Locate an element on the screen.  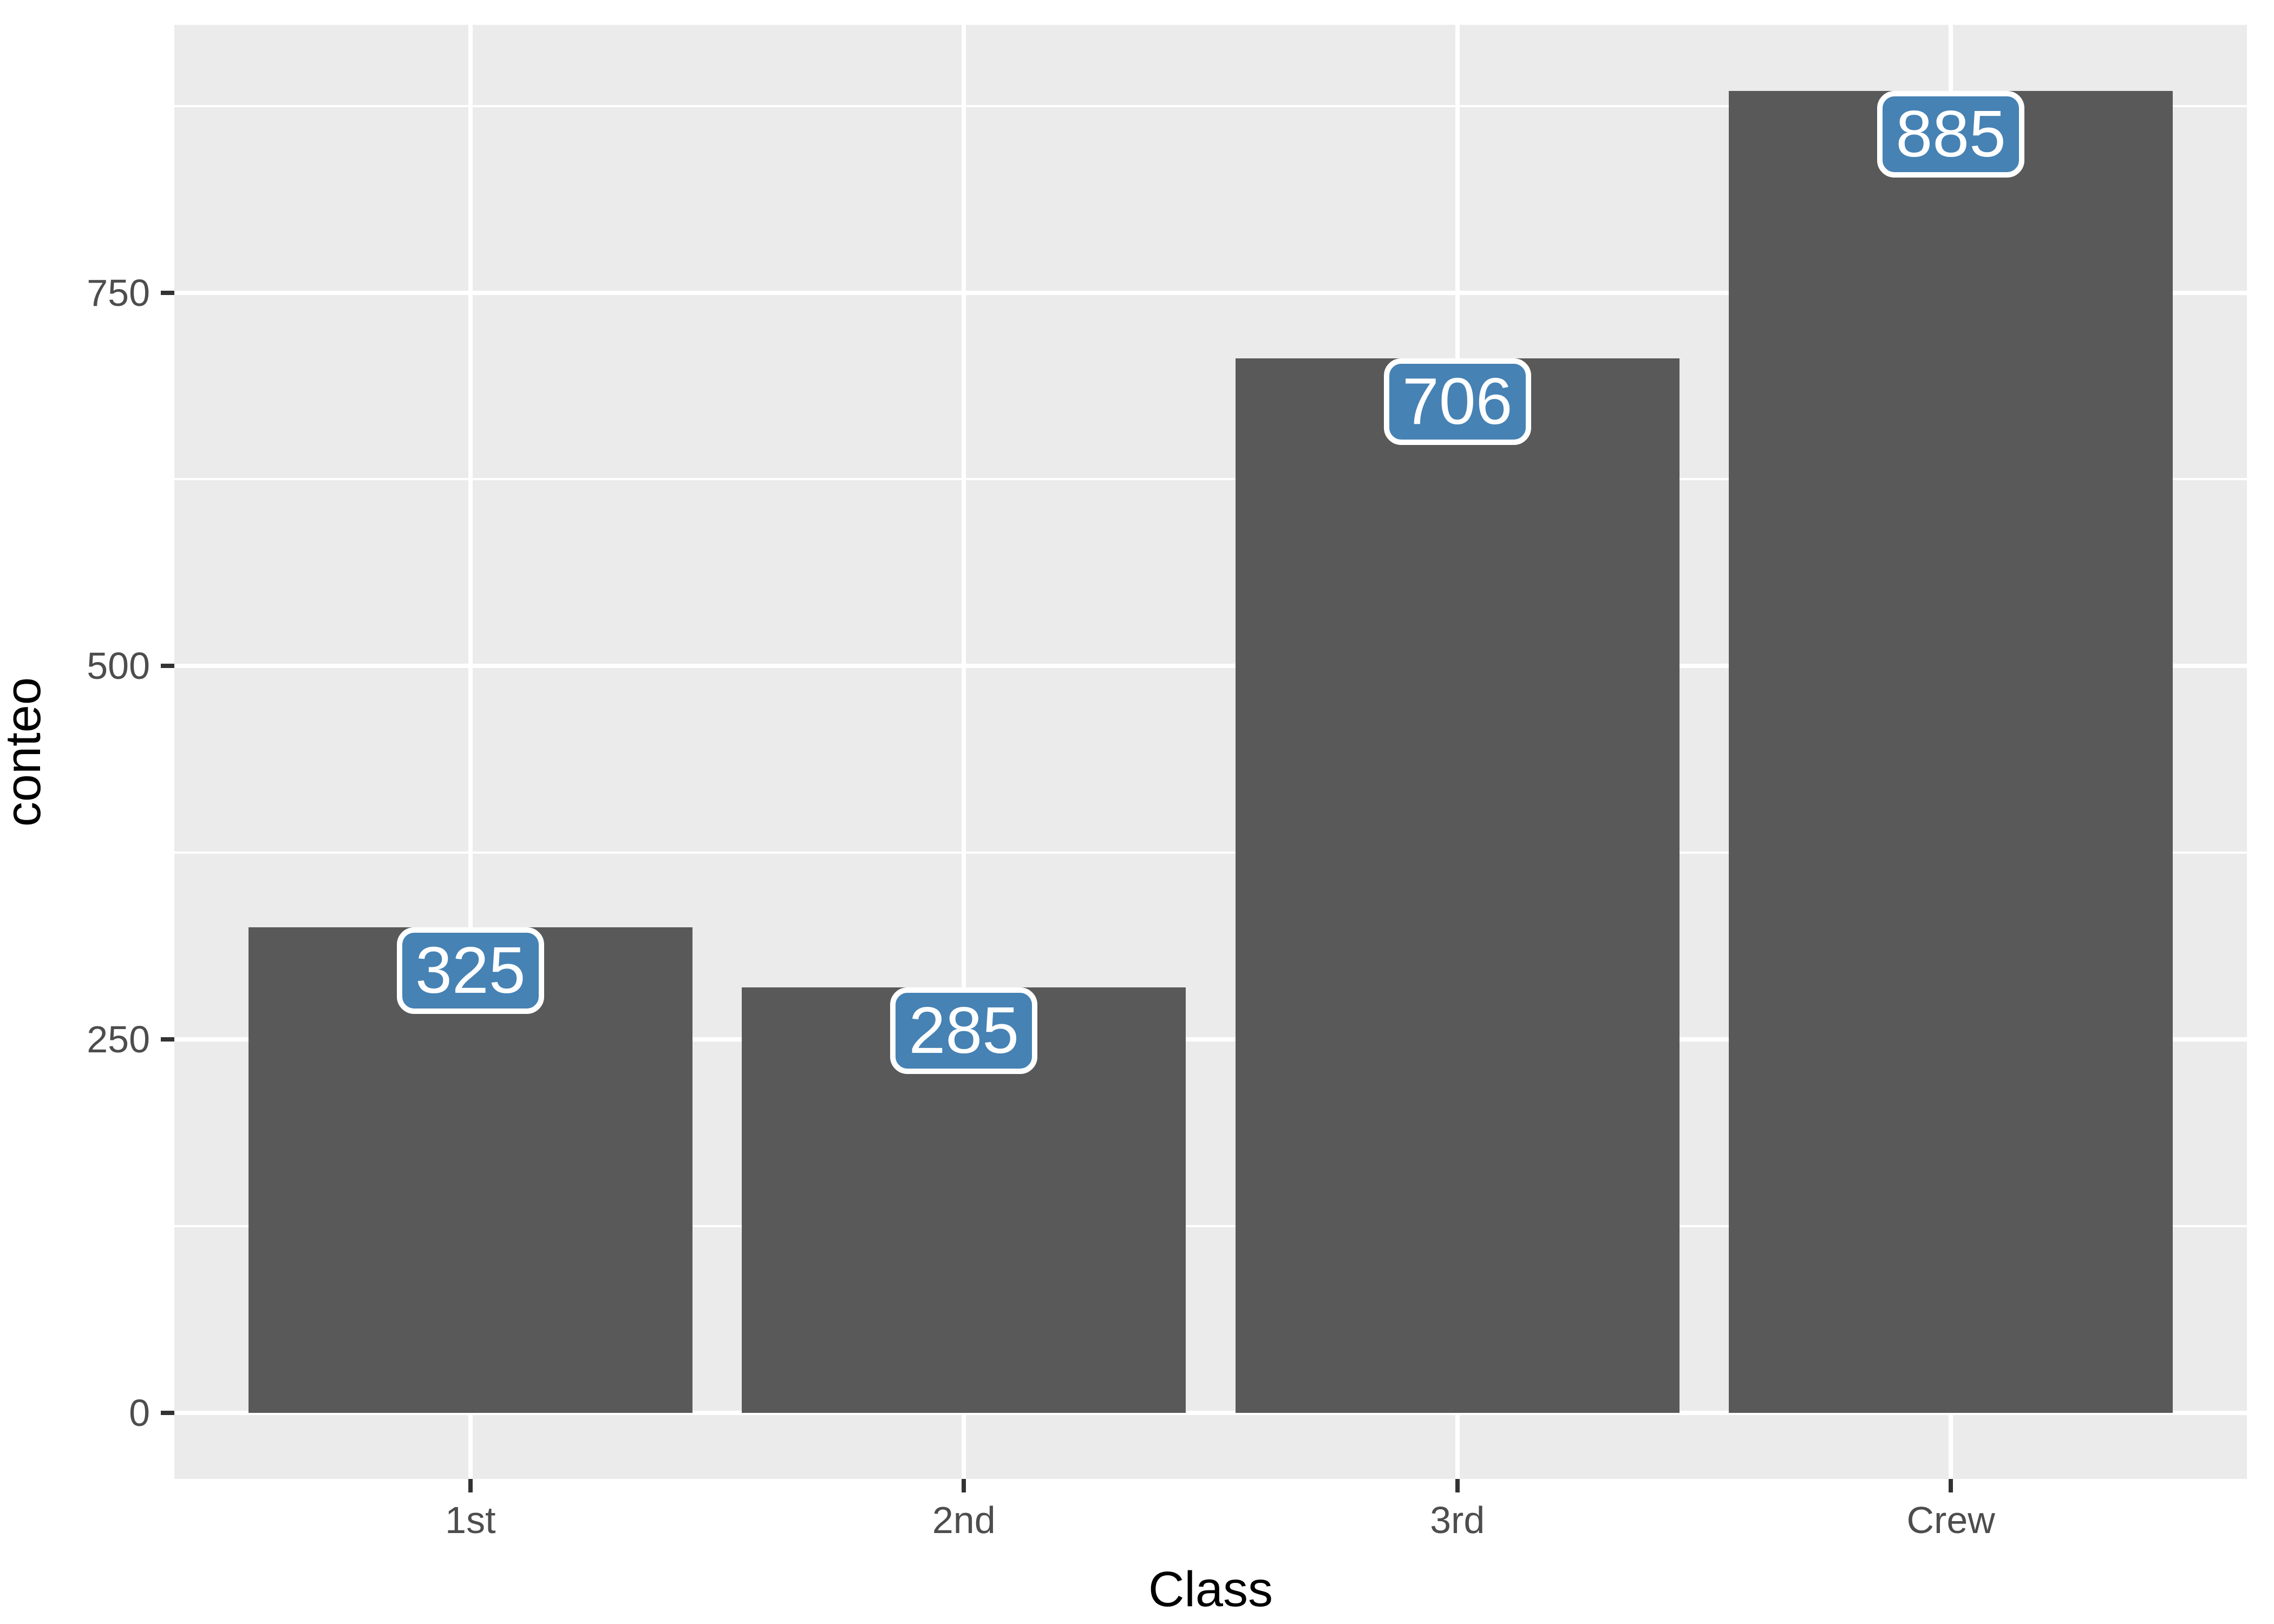
x-axis-tick-label: 2nd is located at coordinates (964, 1520).